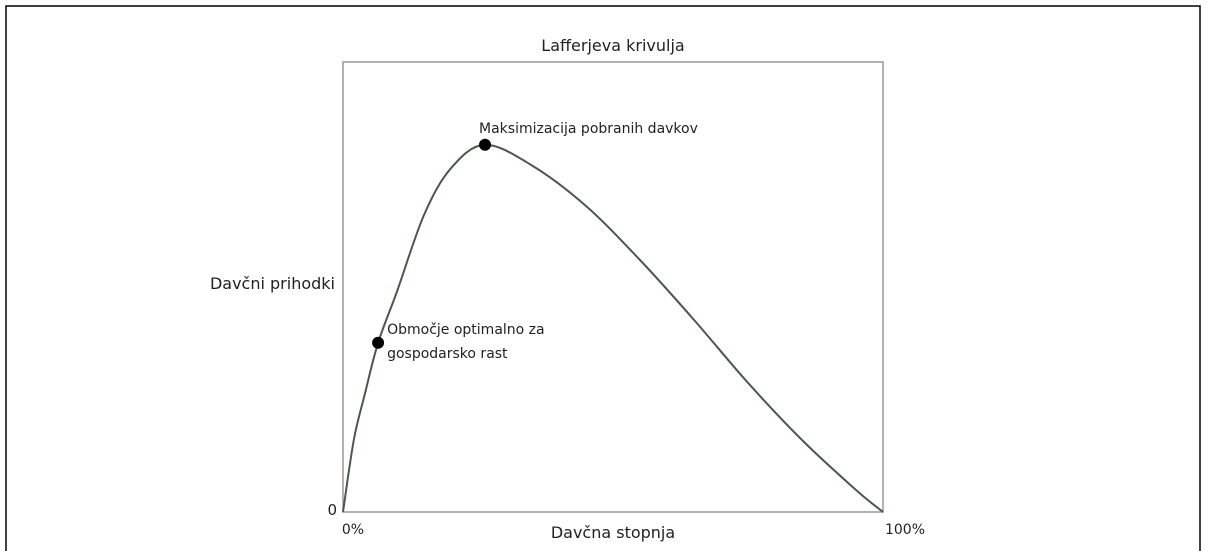 This screenshot has height=551, width=1207. I want to click on annotation-line: Maksimizacija pobranih davkov, so click(588, 129).